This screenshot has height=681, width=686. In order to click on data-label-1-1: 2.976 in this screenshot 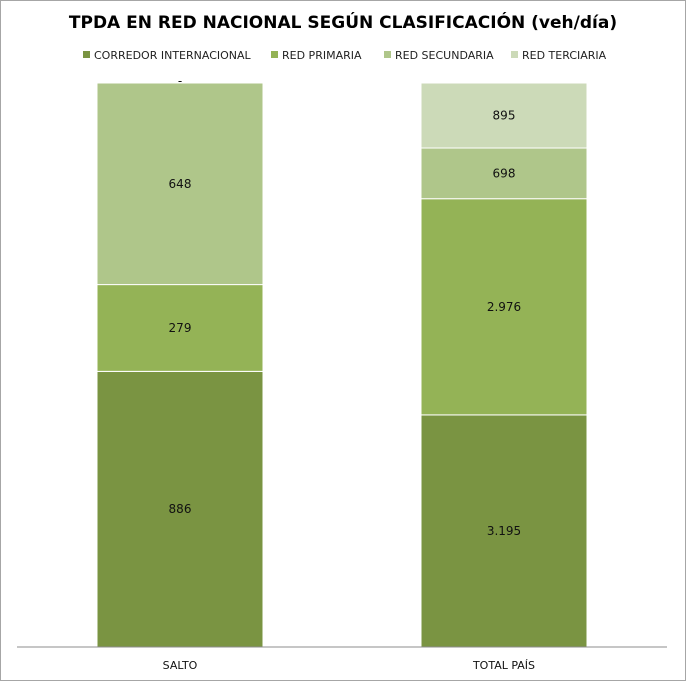, I will do `click(504, 307)`.